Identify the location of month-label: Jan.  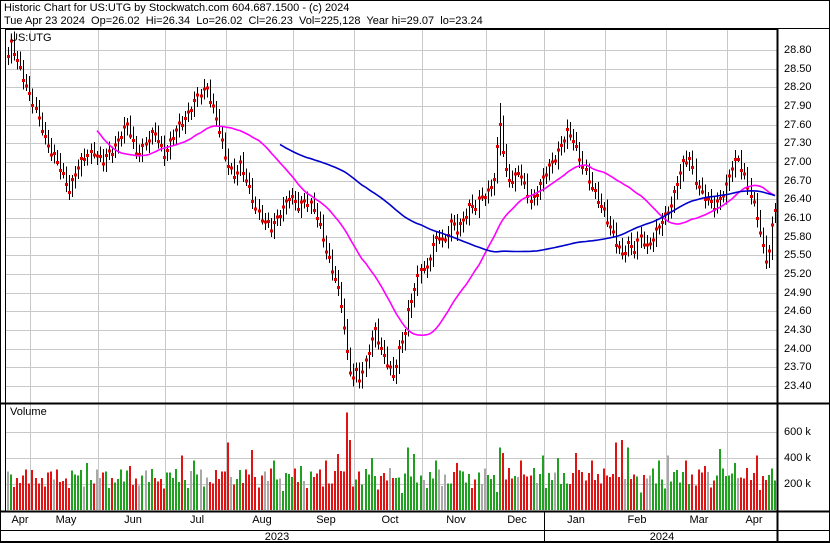
(576, 520).